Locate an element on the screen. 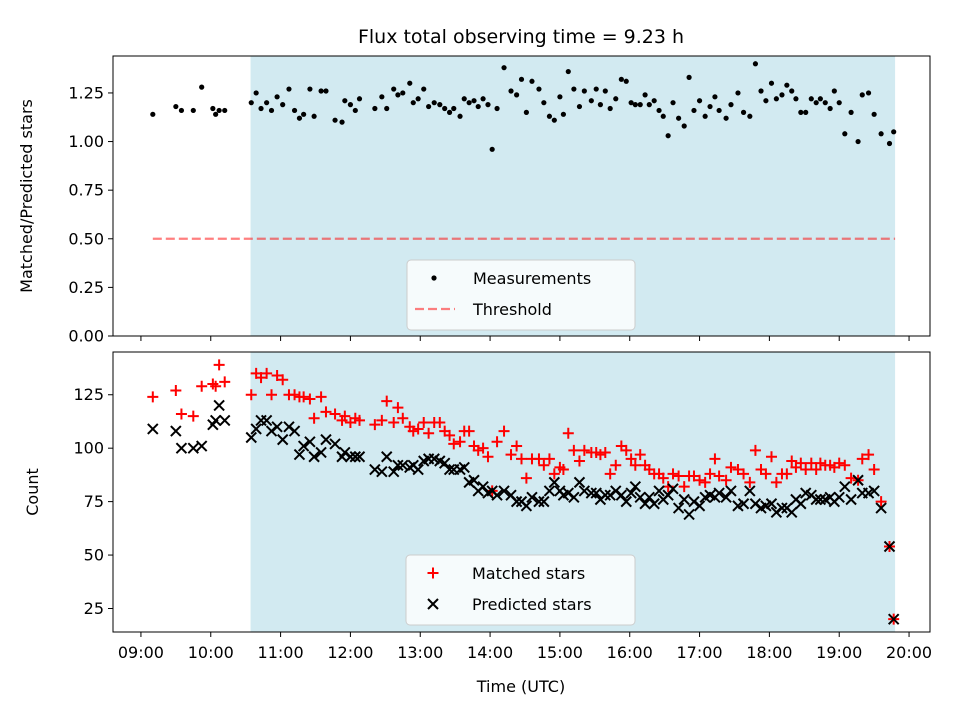 The height and width of the screenshot is (720, 960). legend-label: Predicted stars is located at coordinates (532, 604).